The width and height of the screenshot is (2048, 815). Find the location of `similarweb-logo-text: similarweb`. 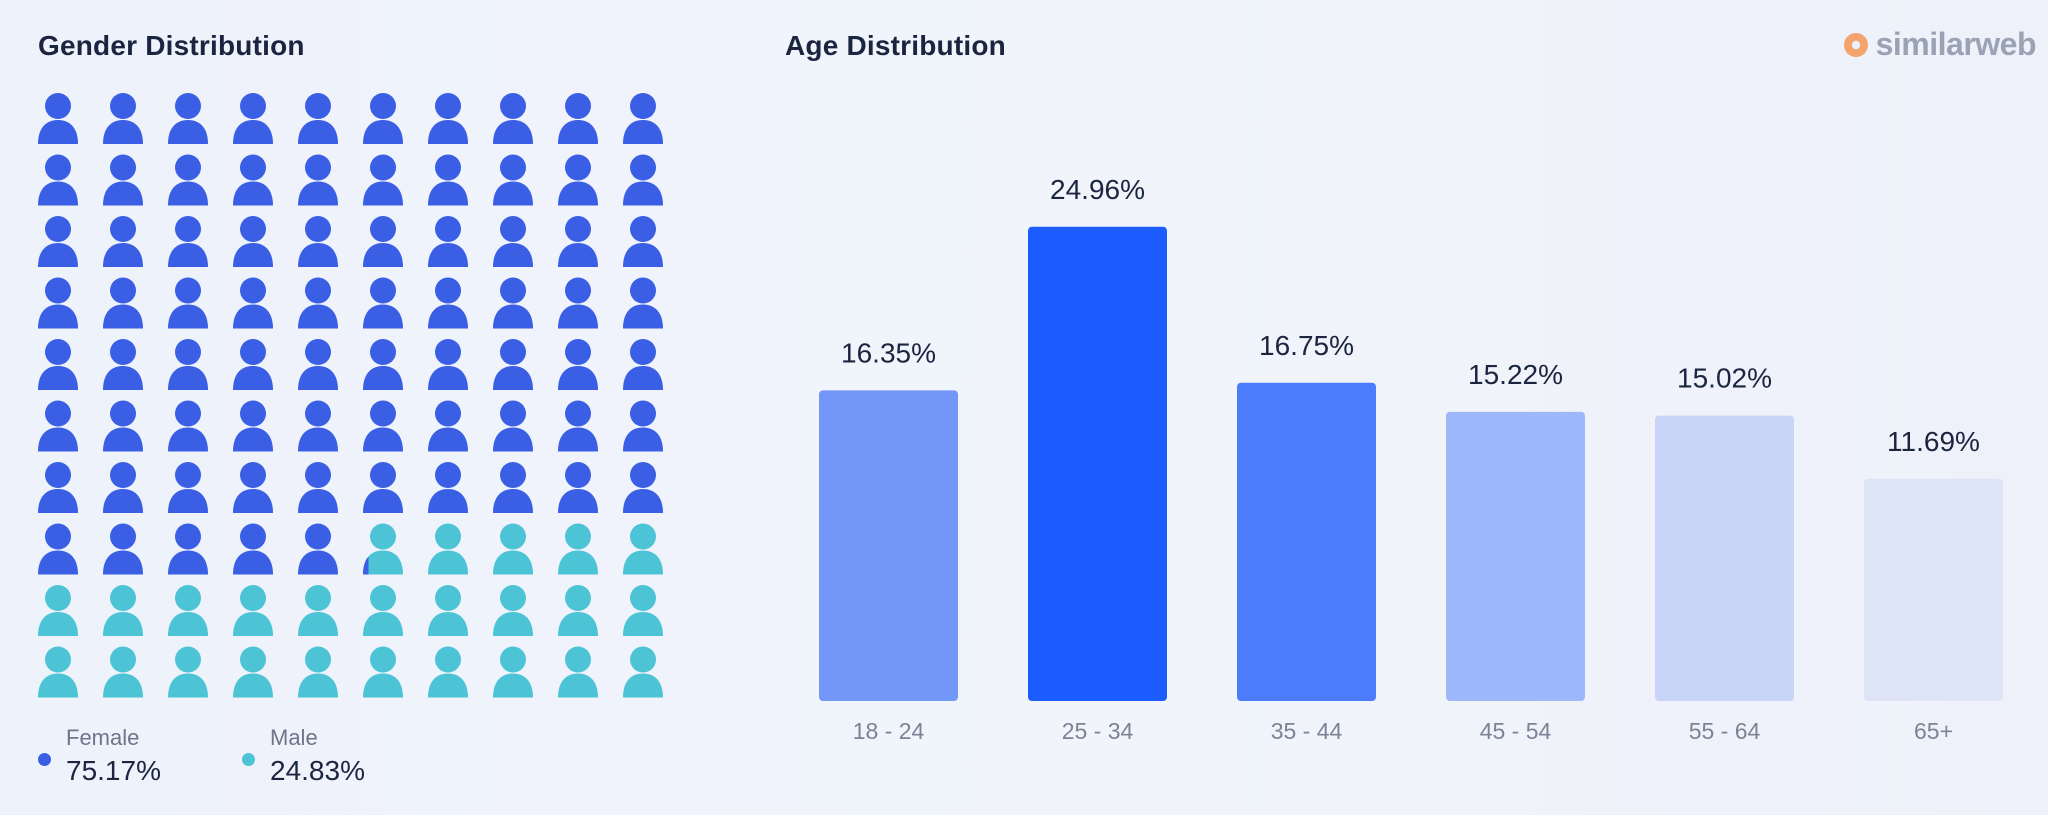

similarweb-logo-text: similarweb is located at coordinates (1956, 44).